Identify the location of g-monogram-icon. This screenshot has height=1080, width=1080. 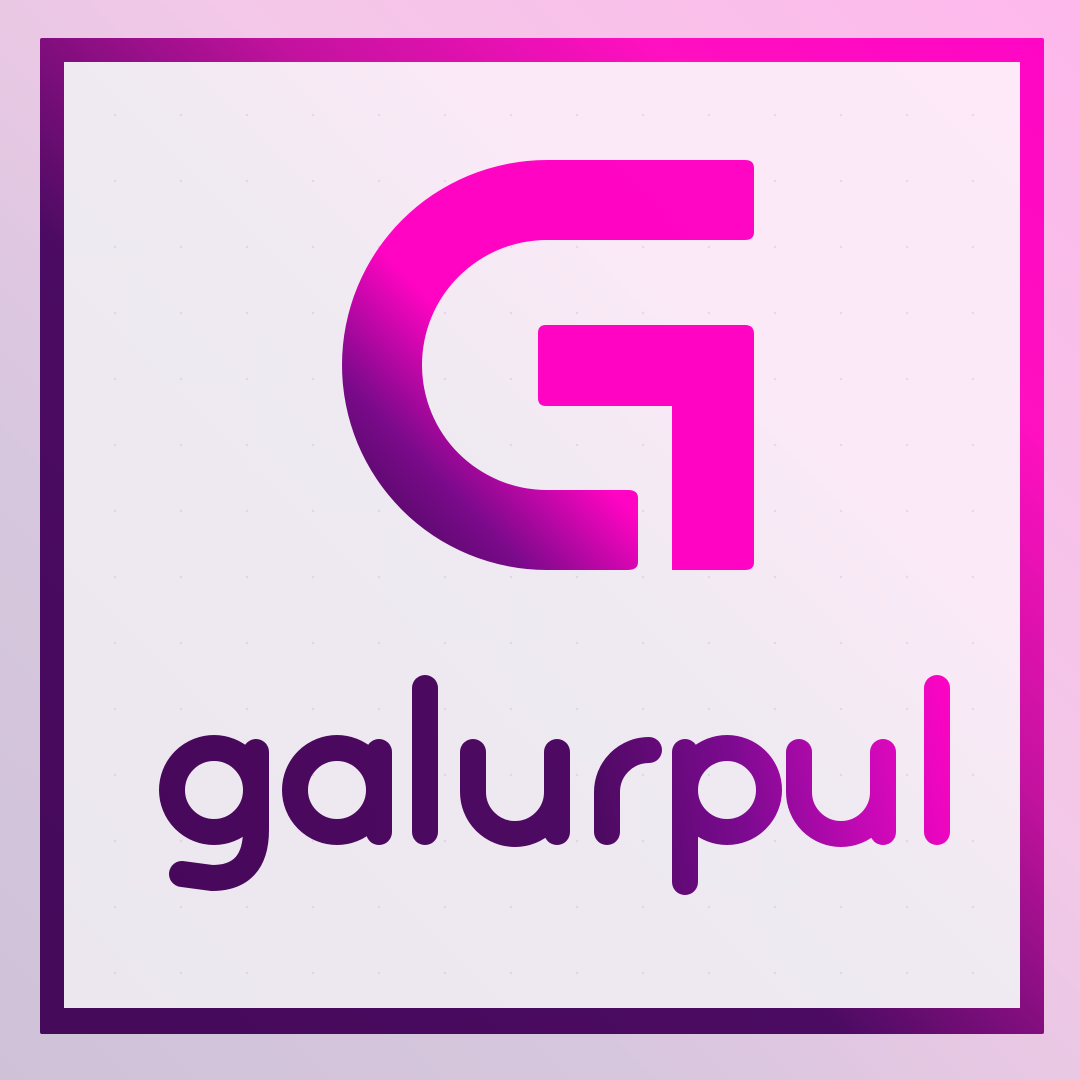
(548, 365).